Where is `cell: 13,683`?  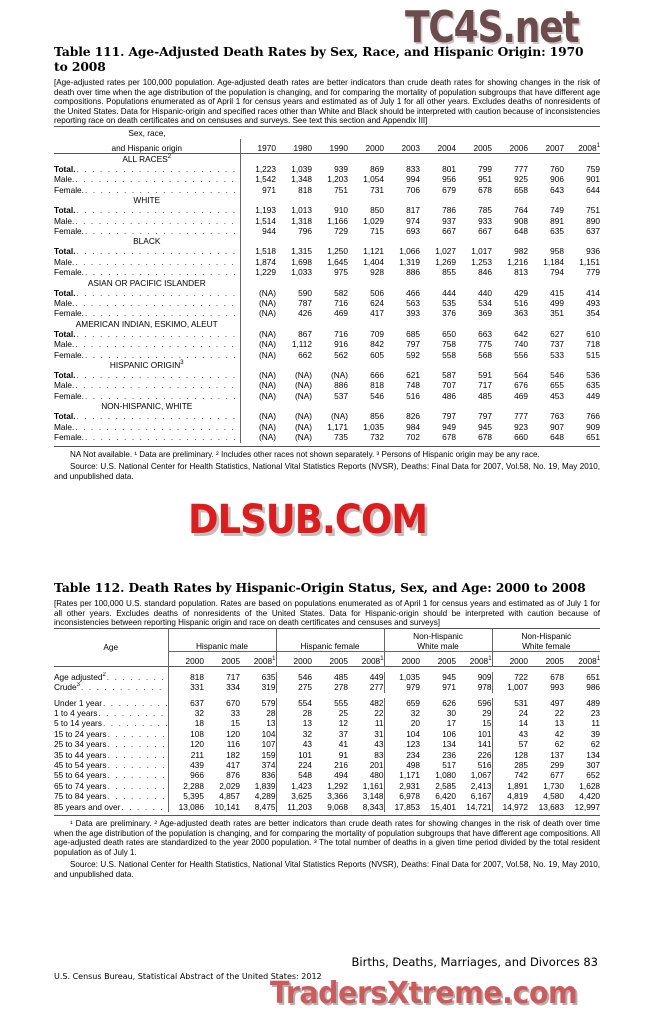
cell: 13,683 is located at coordinates (551, 806).